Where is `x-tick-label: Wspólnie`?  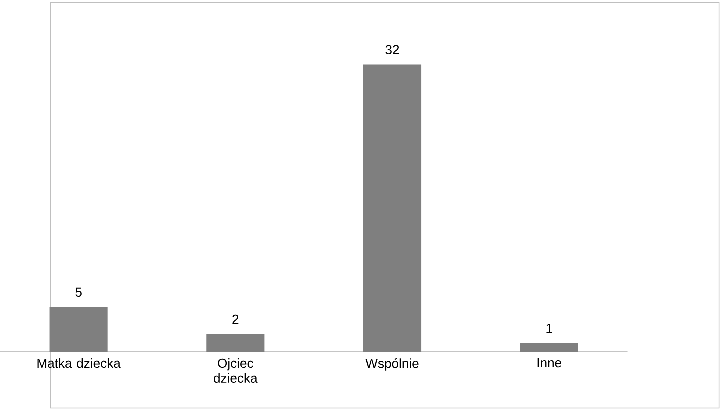 x-tick-label: Wspólnie is located at coordinates (392, 364).